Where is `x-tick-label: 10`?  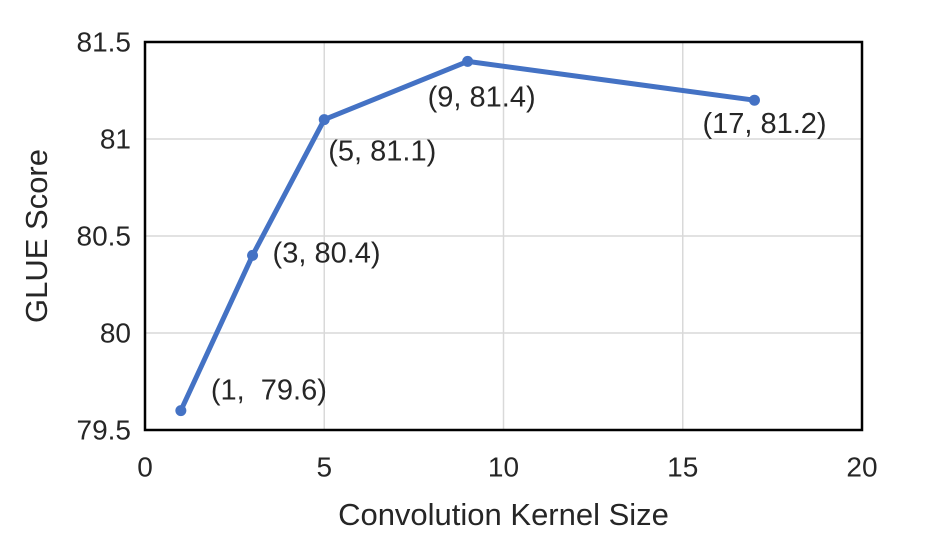
x-tick-label: 10 is located at coordinates (503, 467).